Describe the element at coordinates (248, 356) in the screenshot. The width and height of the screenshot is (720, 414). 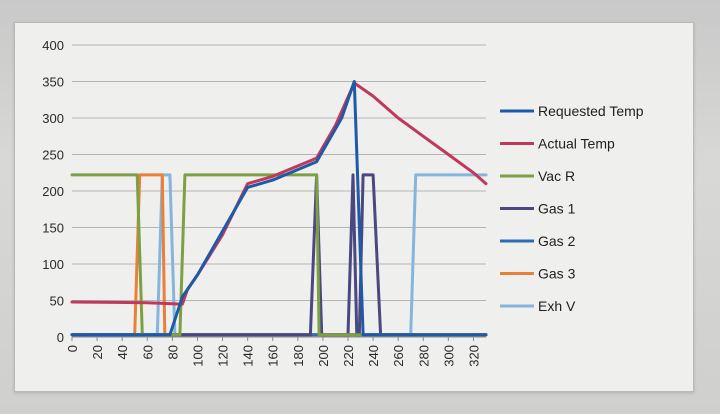
I see `x-tick-label: 140` at that location.